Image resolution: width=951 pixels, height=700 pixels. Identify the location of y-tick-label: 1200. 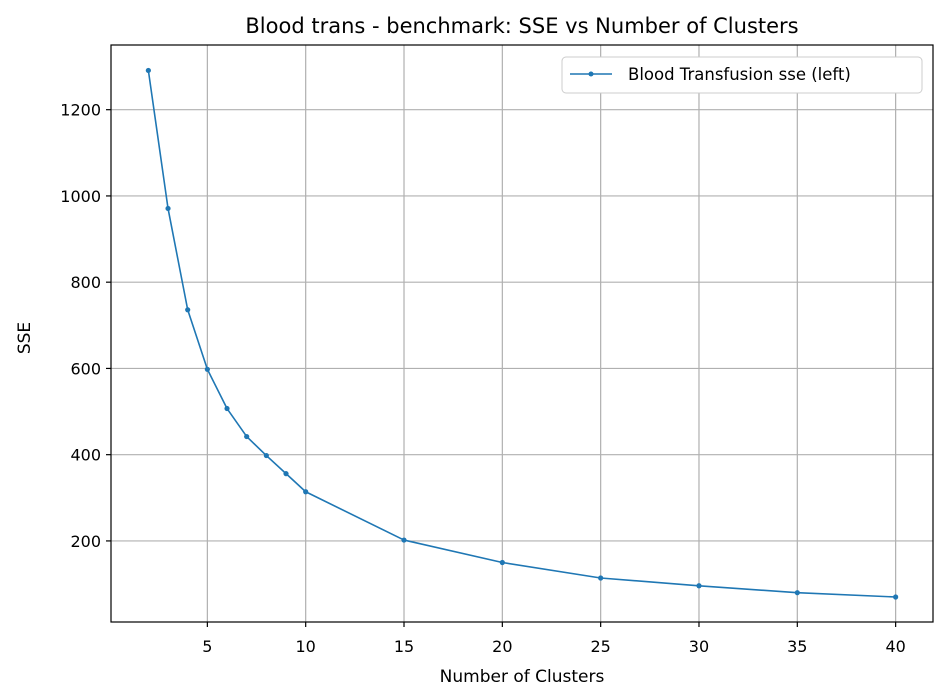
(80, 110).